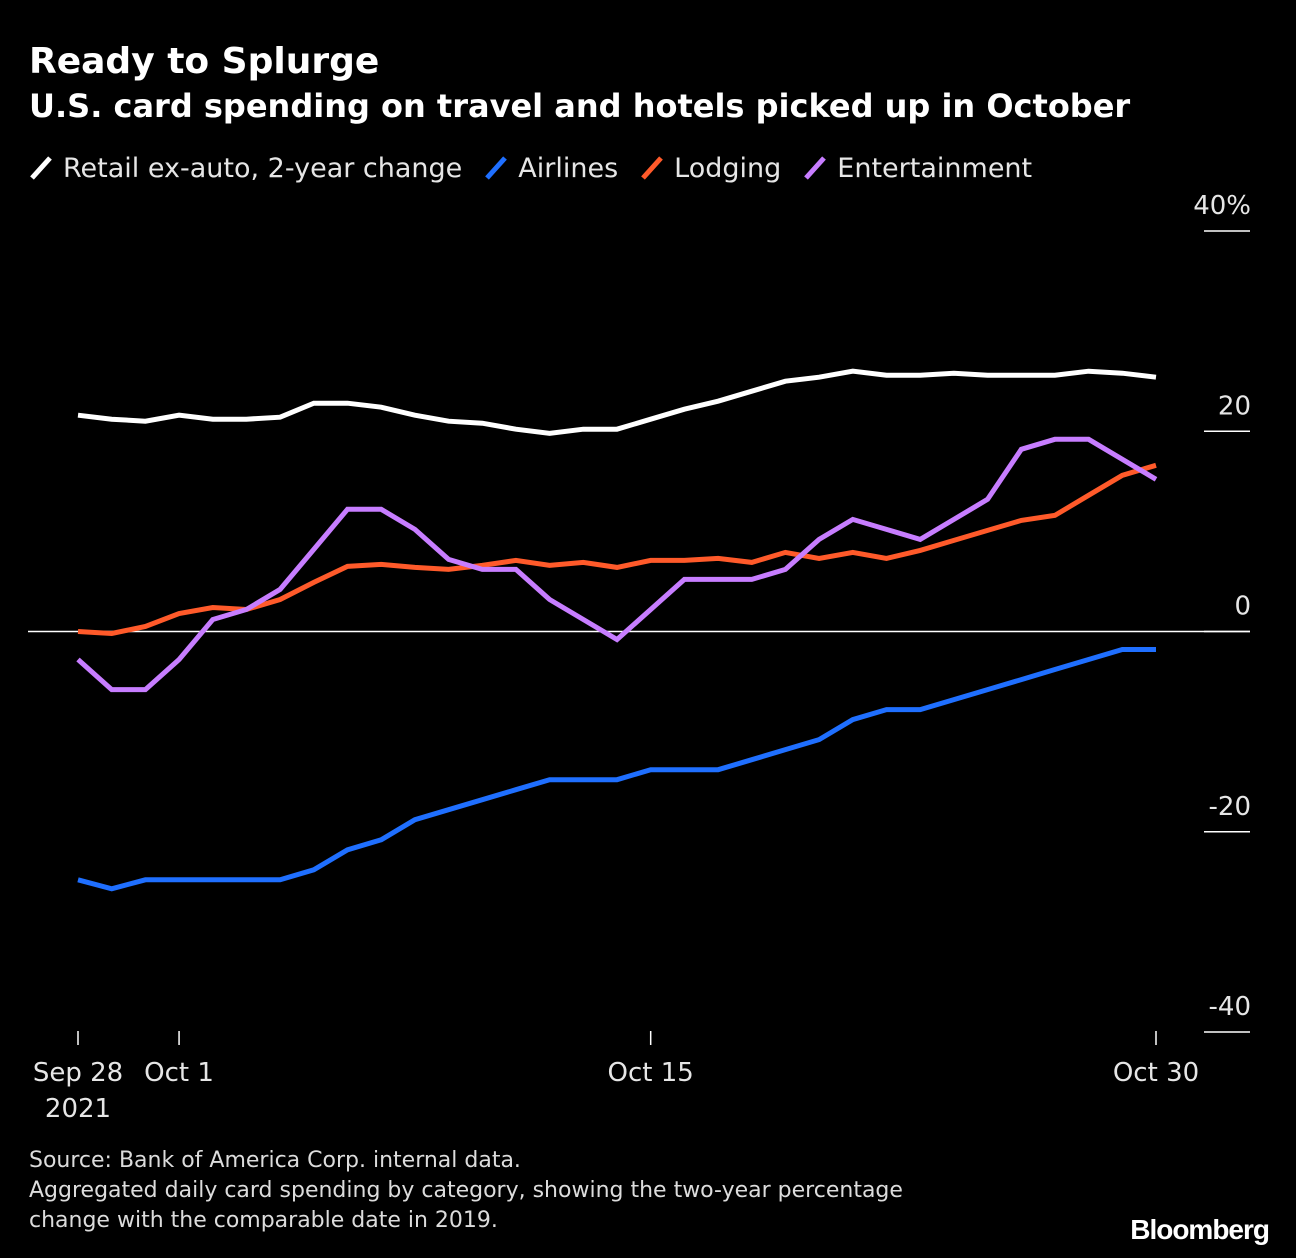  What do you see at coordinates (496, 168) in the screenshot?
I see `legend-swatch-airlines` at bounding box center [496, 168].